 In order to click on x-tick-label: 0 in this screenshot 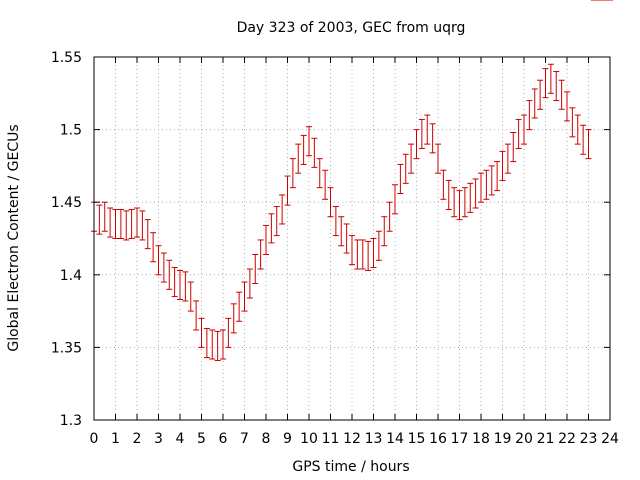, I will do `click(94, 439)`.